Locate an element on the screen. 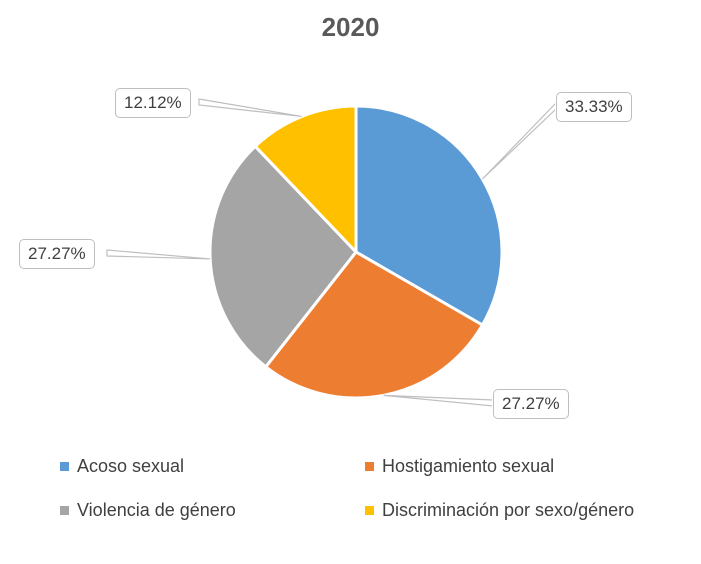  pie-slice-hostigamiento-sexual is located at coordinates (374, 325).